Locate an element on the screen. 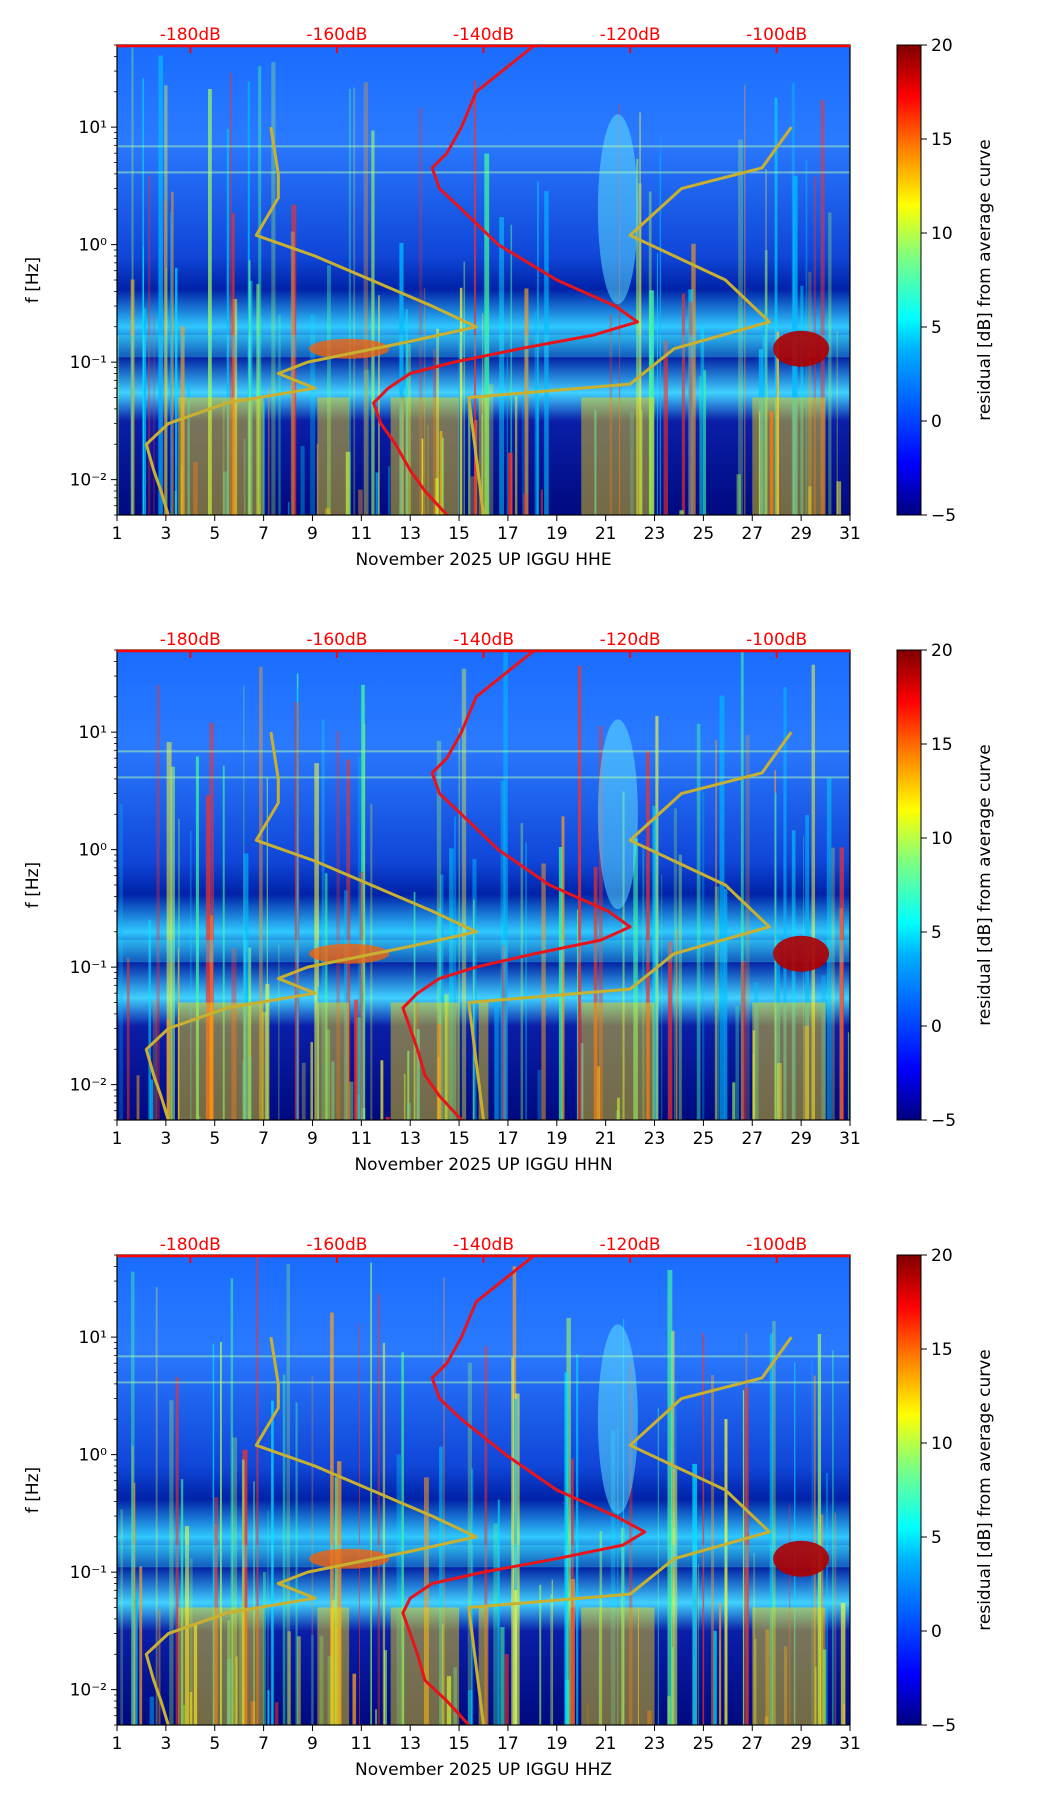 The height and width of the screenshot is (1806, 1052). x-tick-label: 7 is located at coordinates (263, 1139).